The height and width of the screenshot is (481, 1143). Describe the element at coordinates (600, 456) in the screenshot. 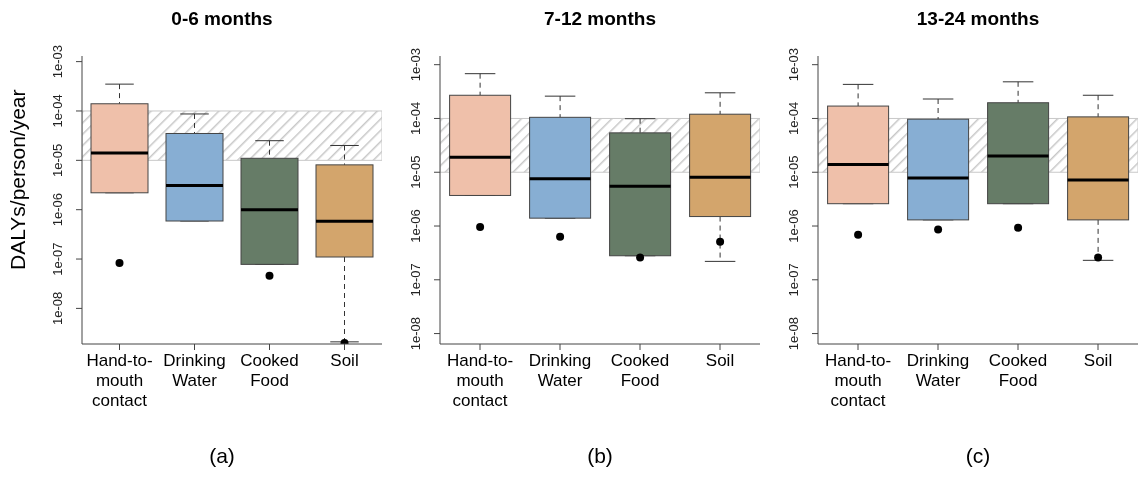

I see `text: (b)` at that location.